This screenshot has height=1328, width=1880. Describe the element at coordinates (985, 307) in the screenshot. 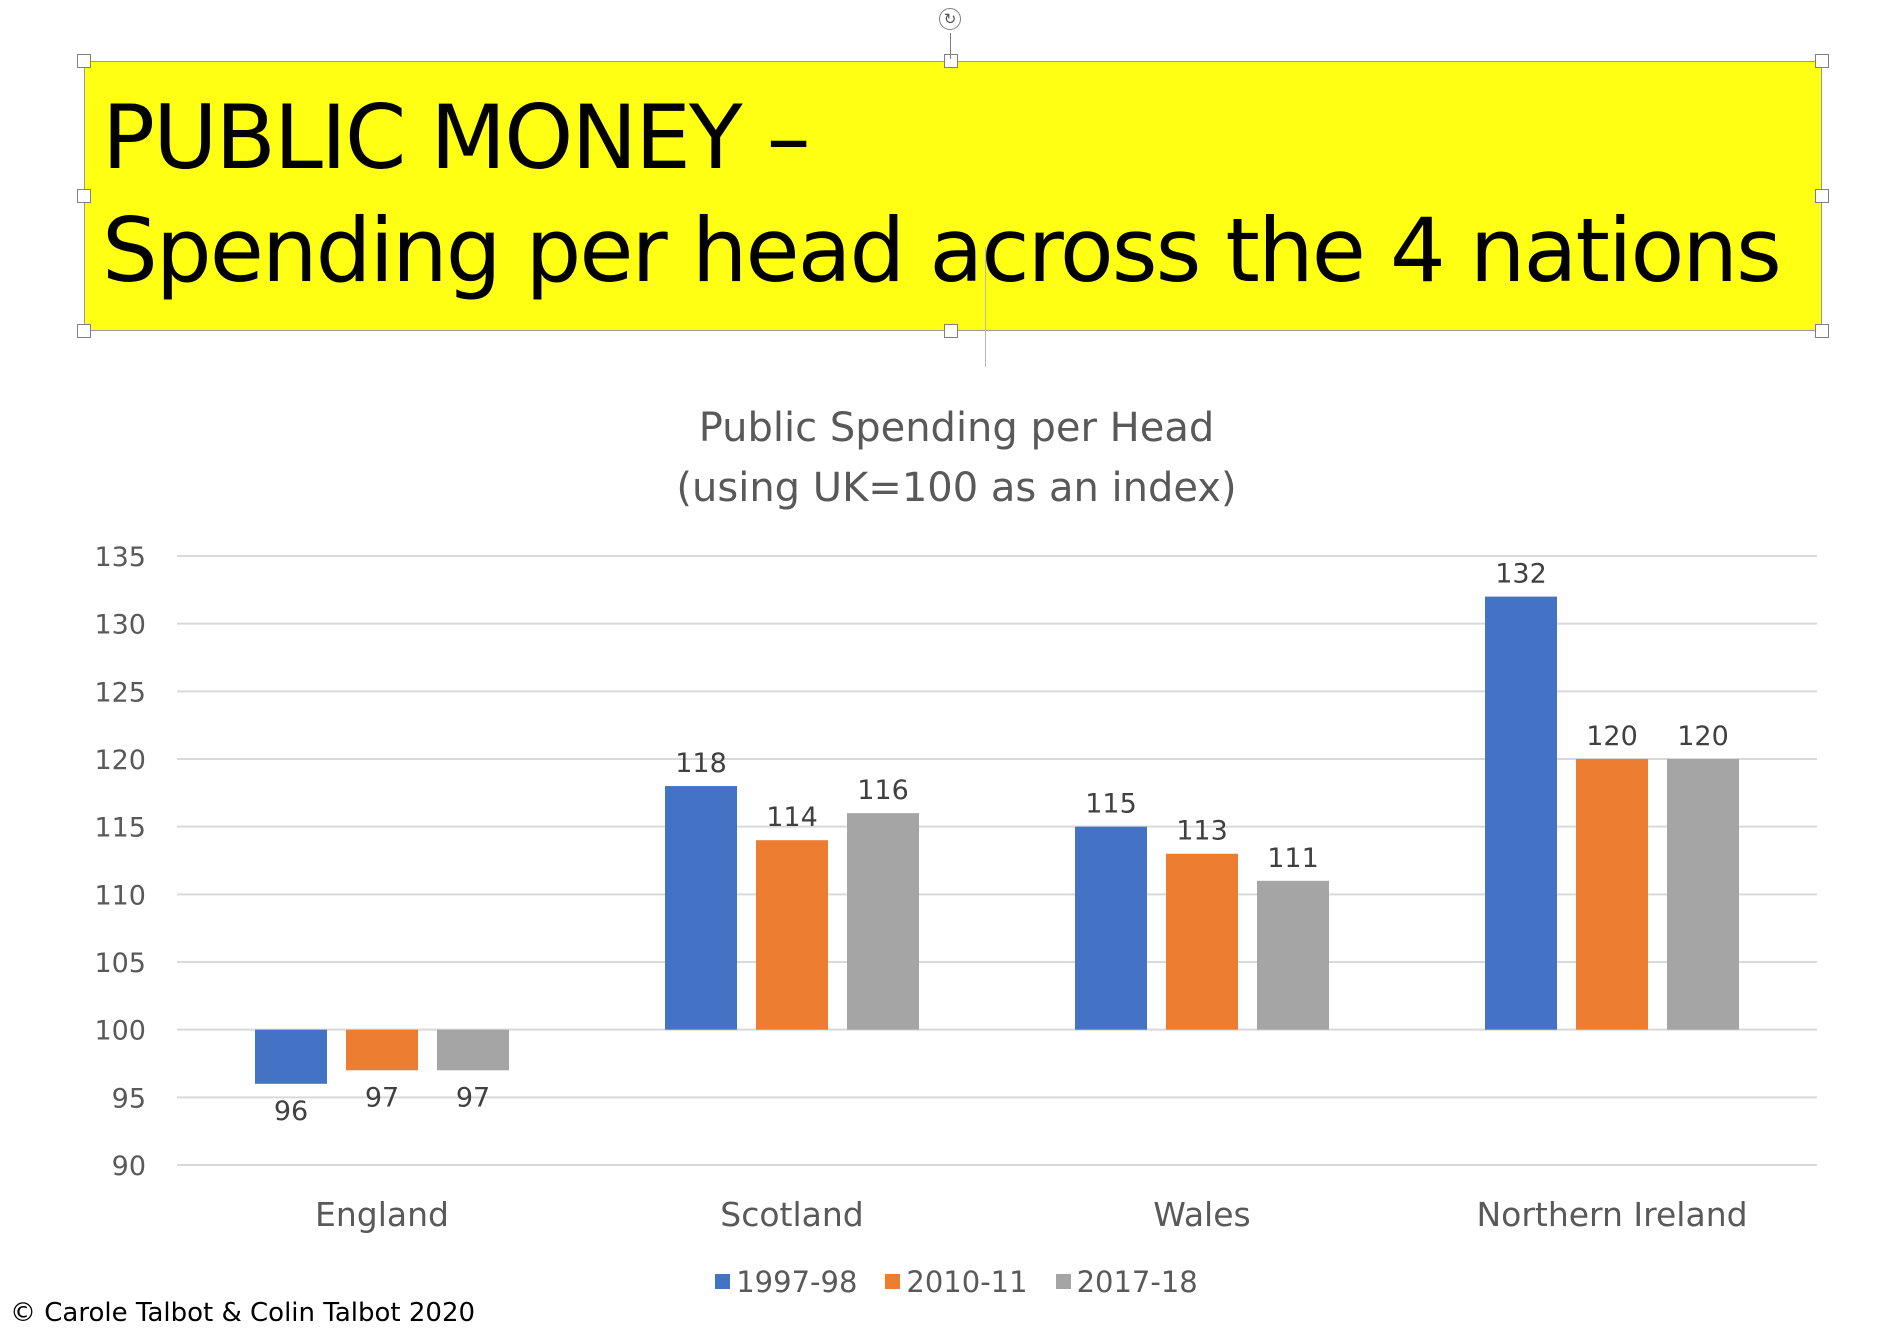

I see `text-cursor` at that location.